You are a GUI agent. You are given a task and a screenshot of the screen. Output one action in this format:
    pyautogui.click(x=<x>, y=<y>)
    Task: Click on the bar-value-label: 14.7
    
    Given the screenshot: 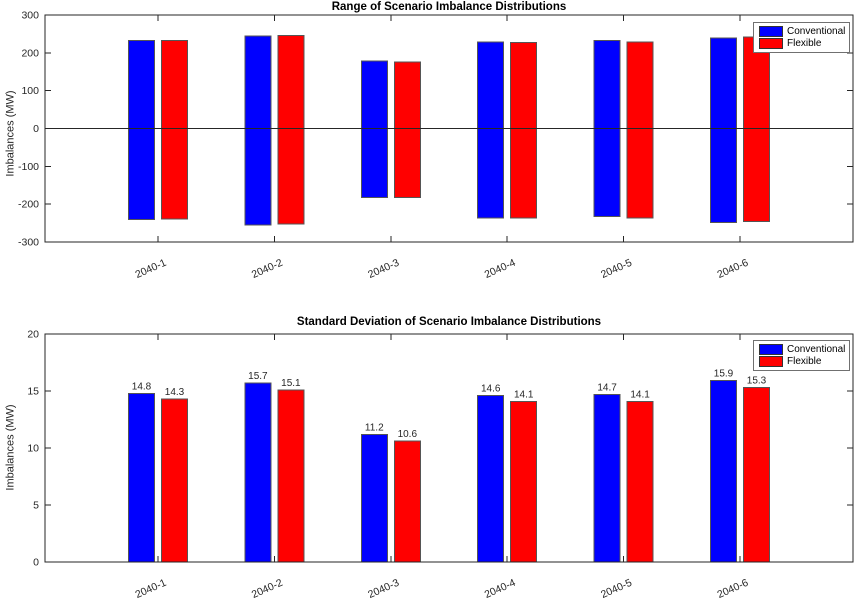 What is the action you would take?
    pyautogui.click(x=607, y=387)
    